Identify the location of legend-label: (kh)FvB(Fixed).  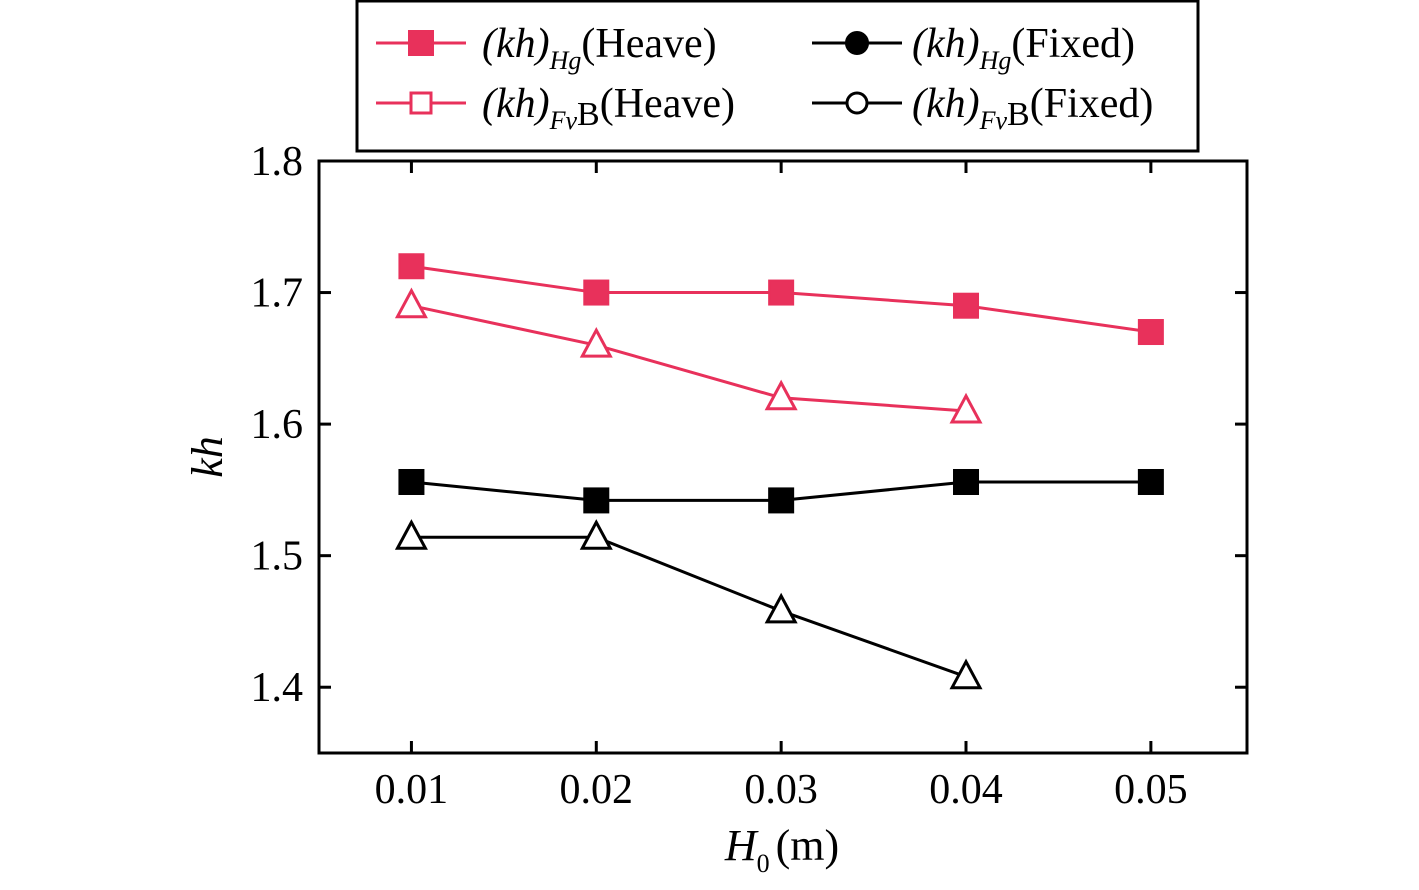
(1032, 108).